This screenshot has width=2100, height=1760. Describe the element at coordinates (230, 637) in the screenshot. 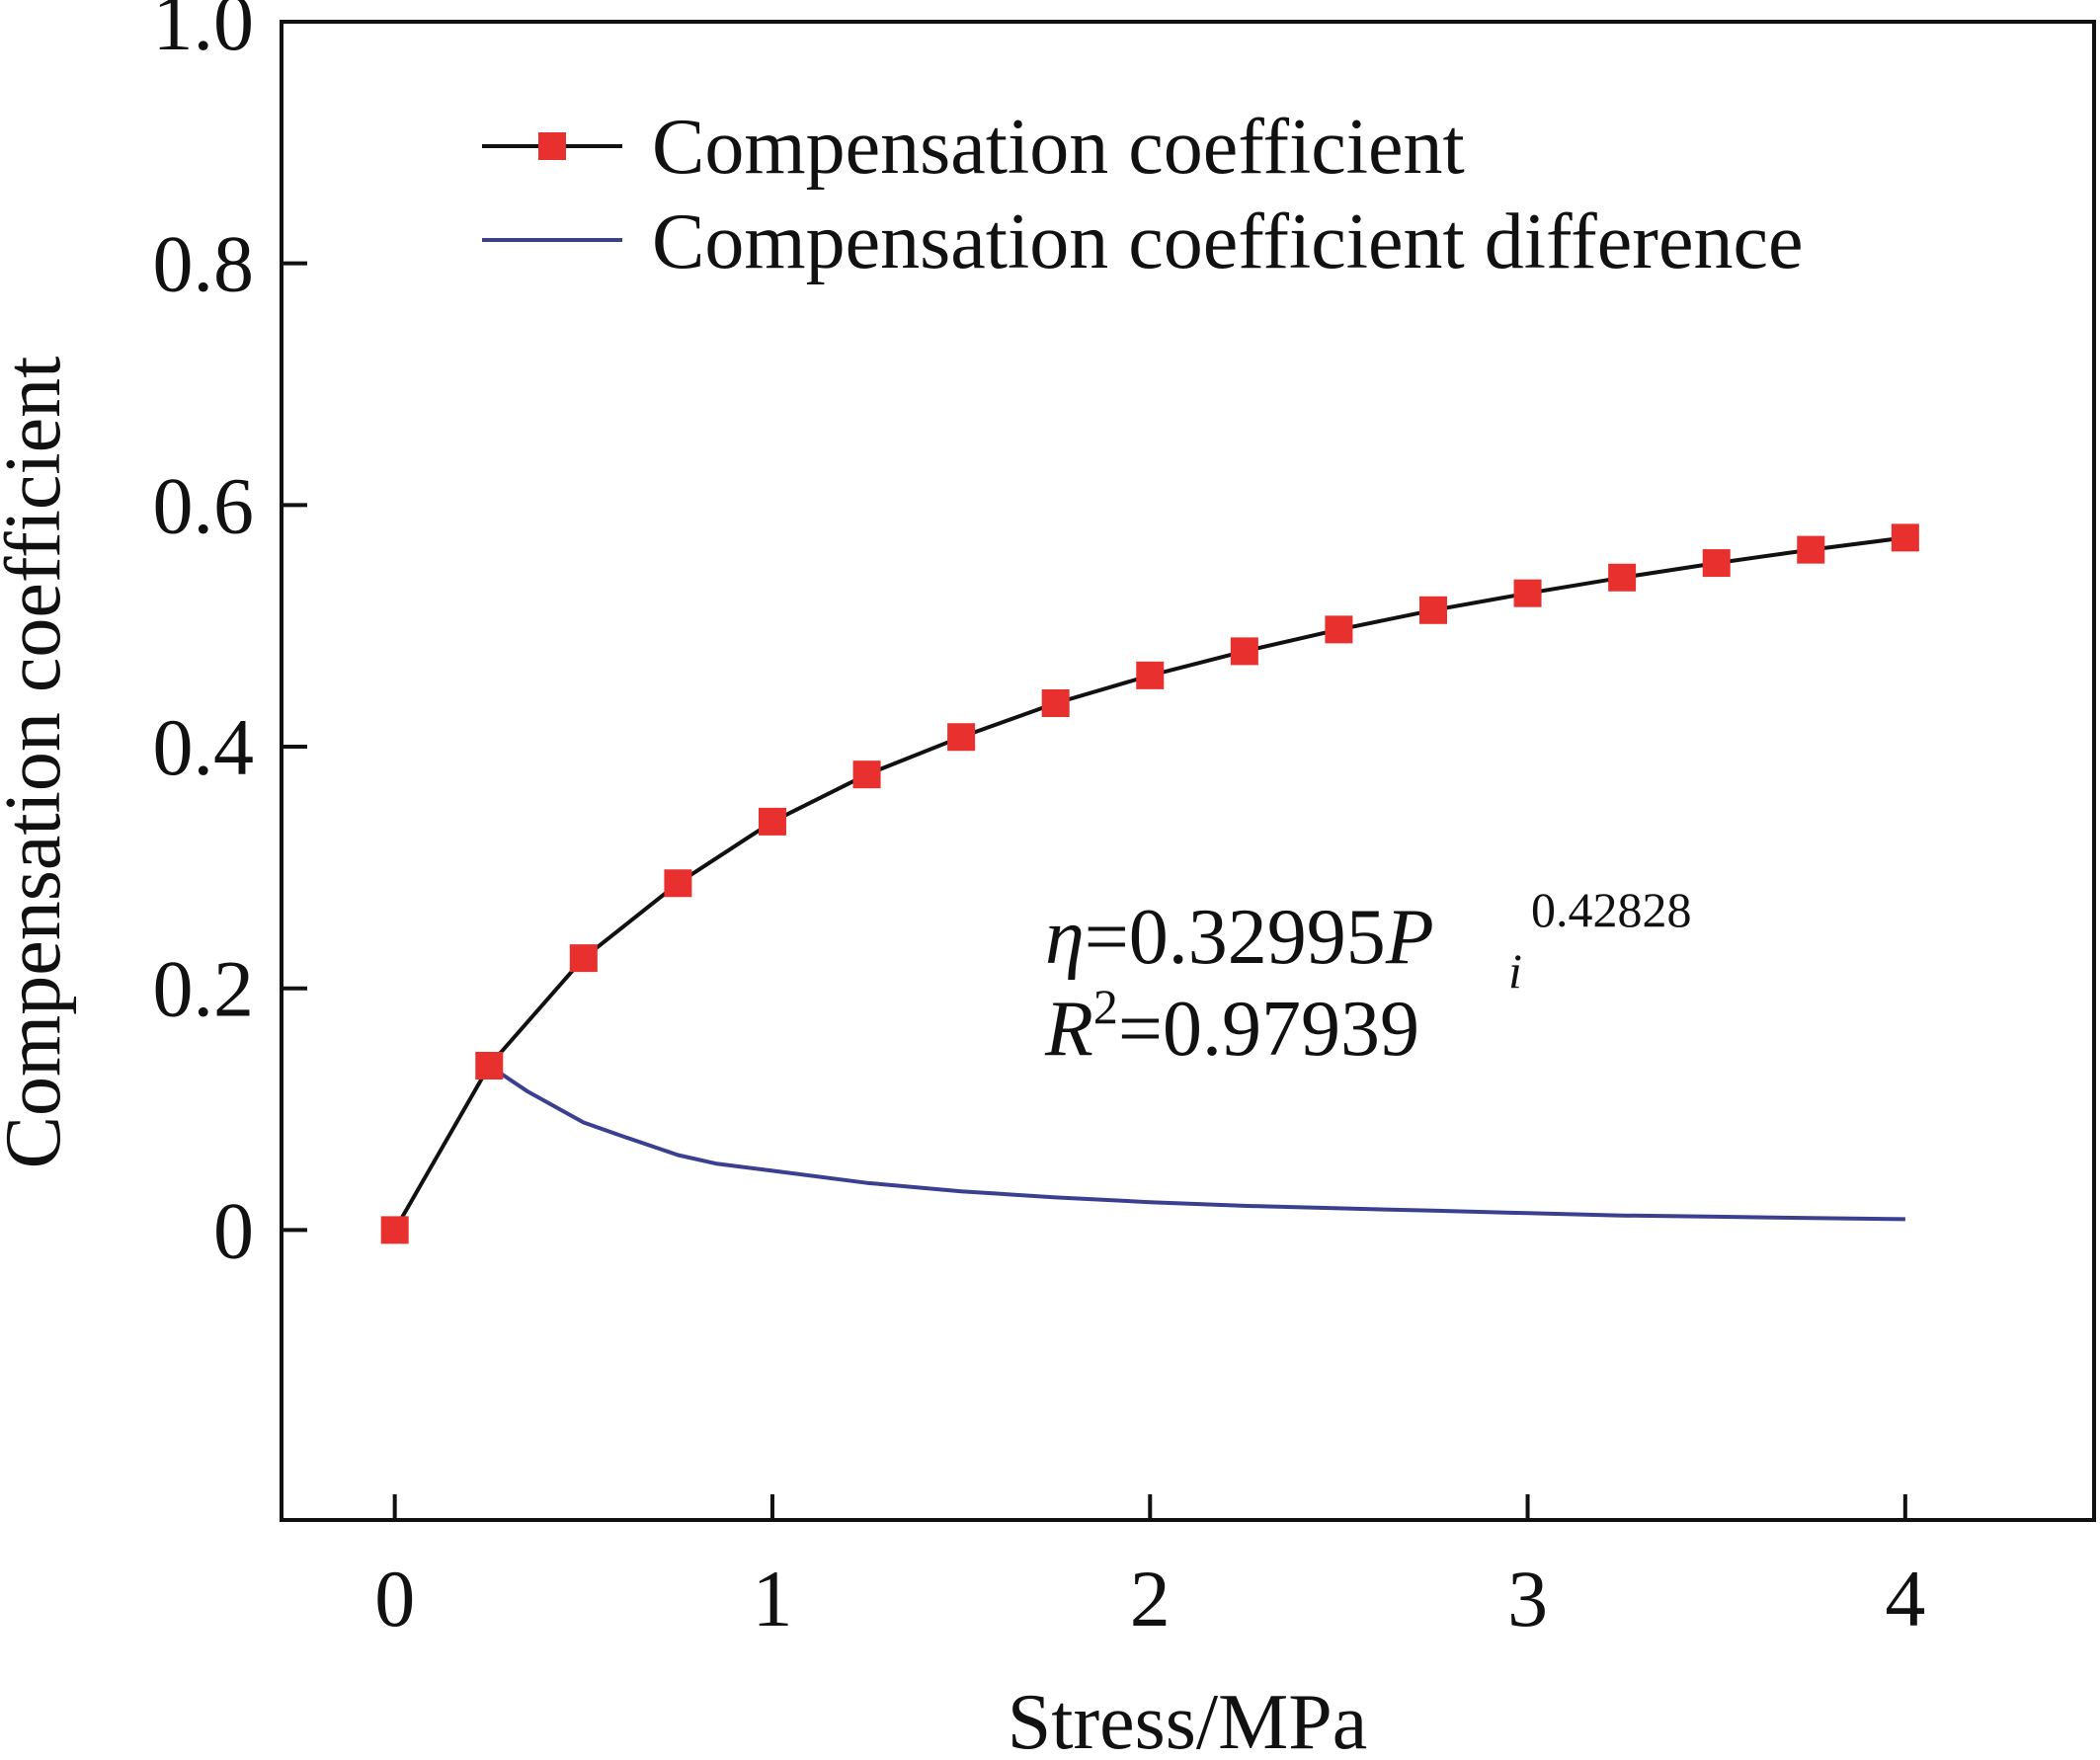

I see `y-axis-ticks: 0 0.2 0.4 0.6 0.8 1.0` at that location.